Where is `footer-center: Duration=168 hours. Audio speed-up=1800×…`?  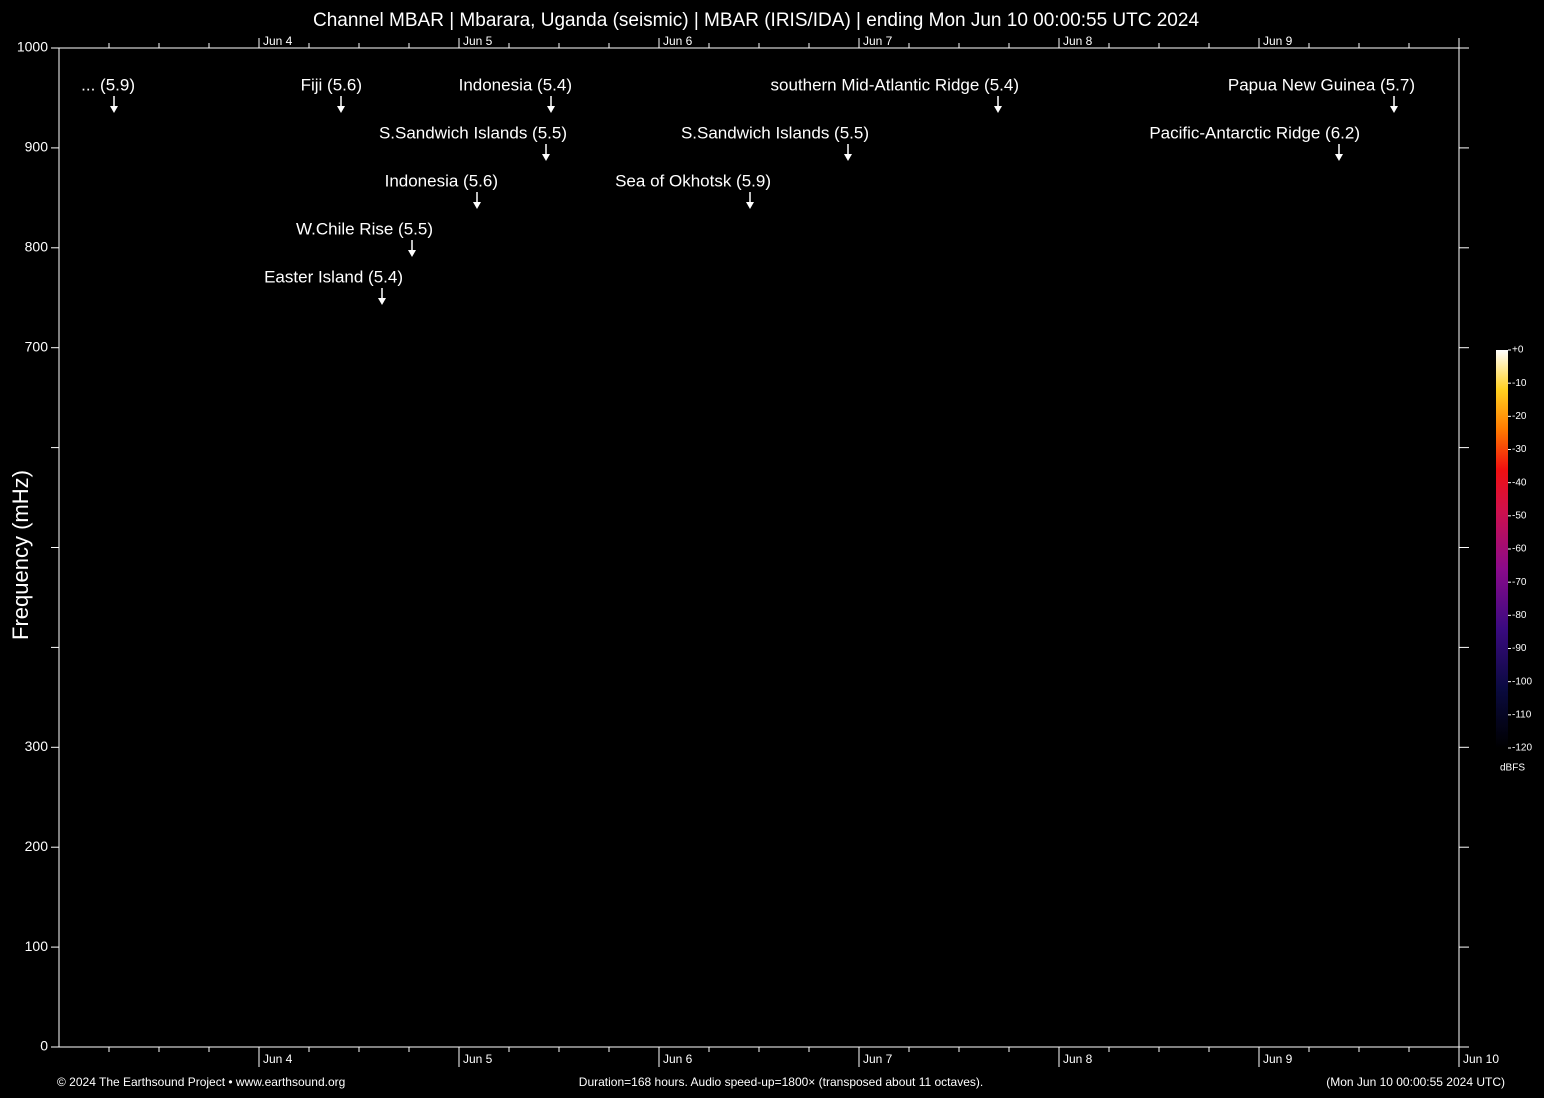
footer-center: Duration=168 hours. Audio speed-up=1800×… is located at coordinates (781, 1082).